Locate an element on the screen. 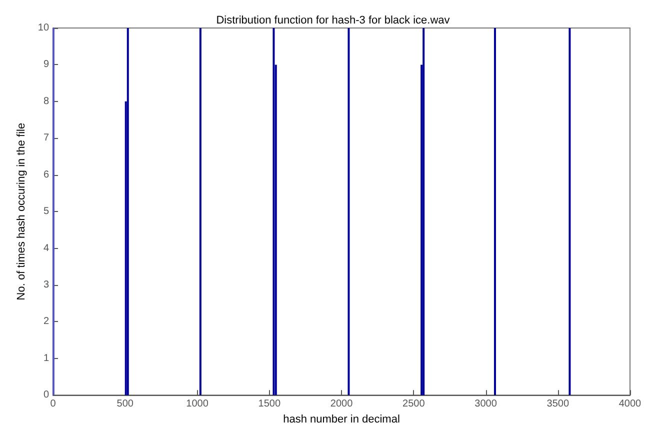  x-tick-label: 1500 is located at coordinates (269, 404).